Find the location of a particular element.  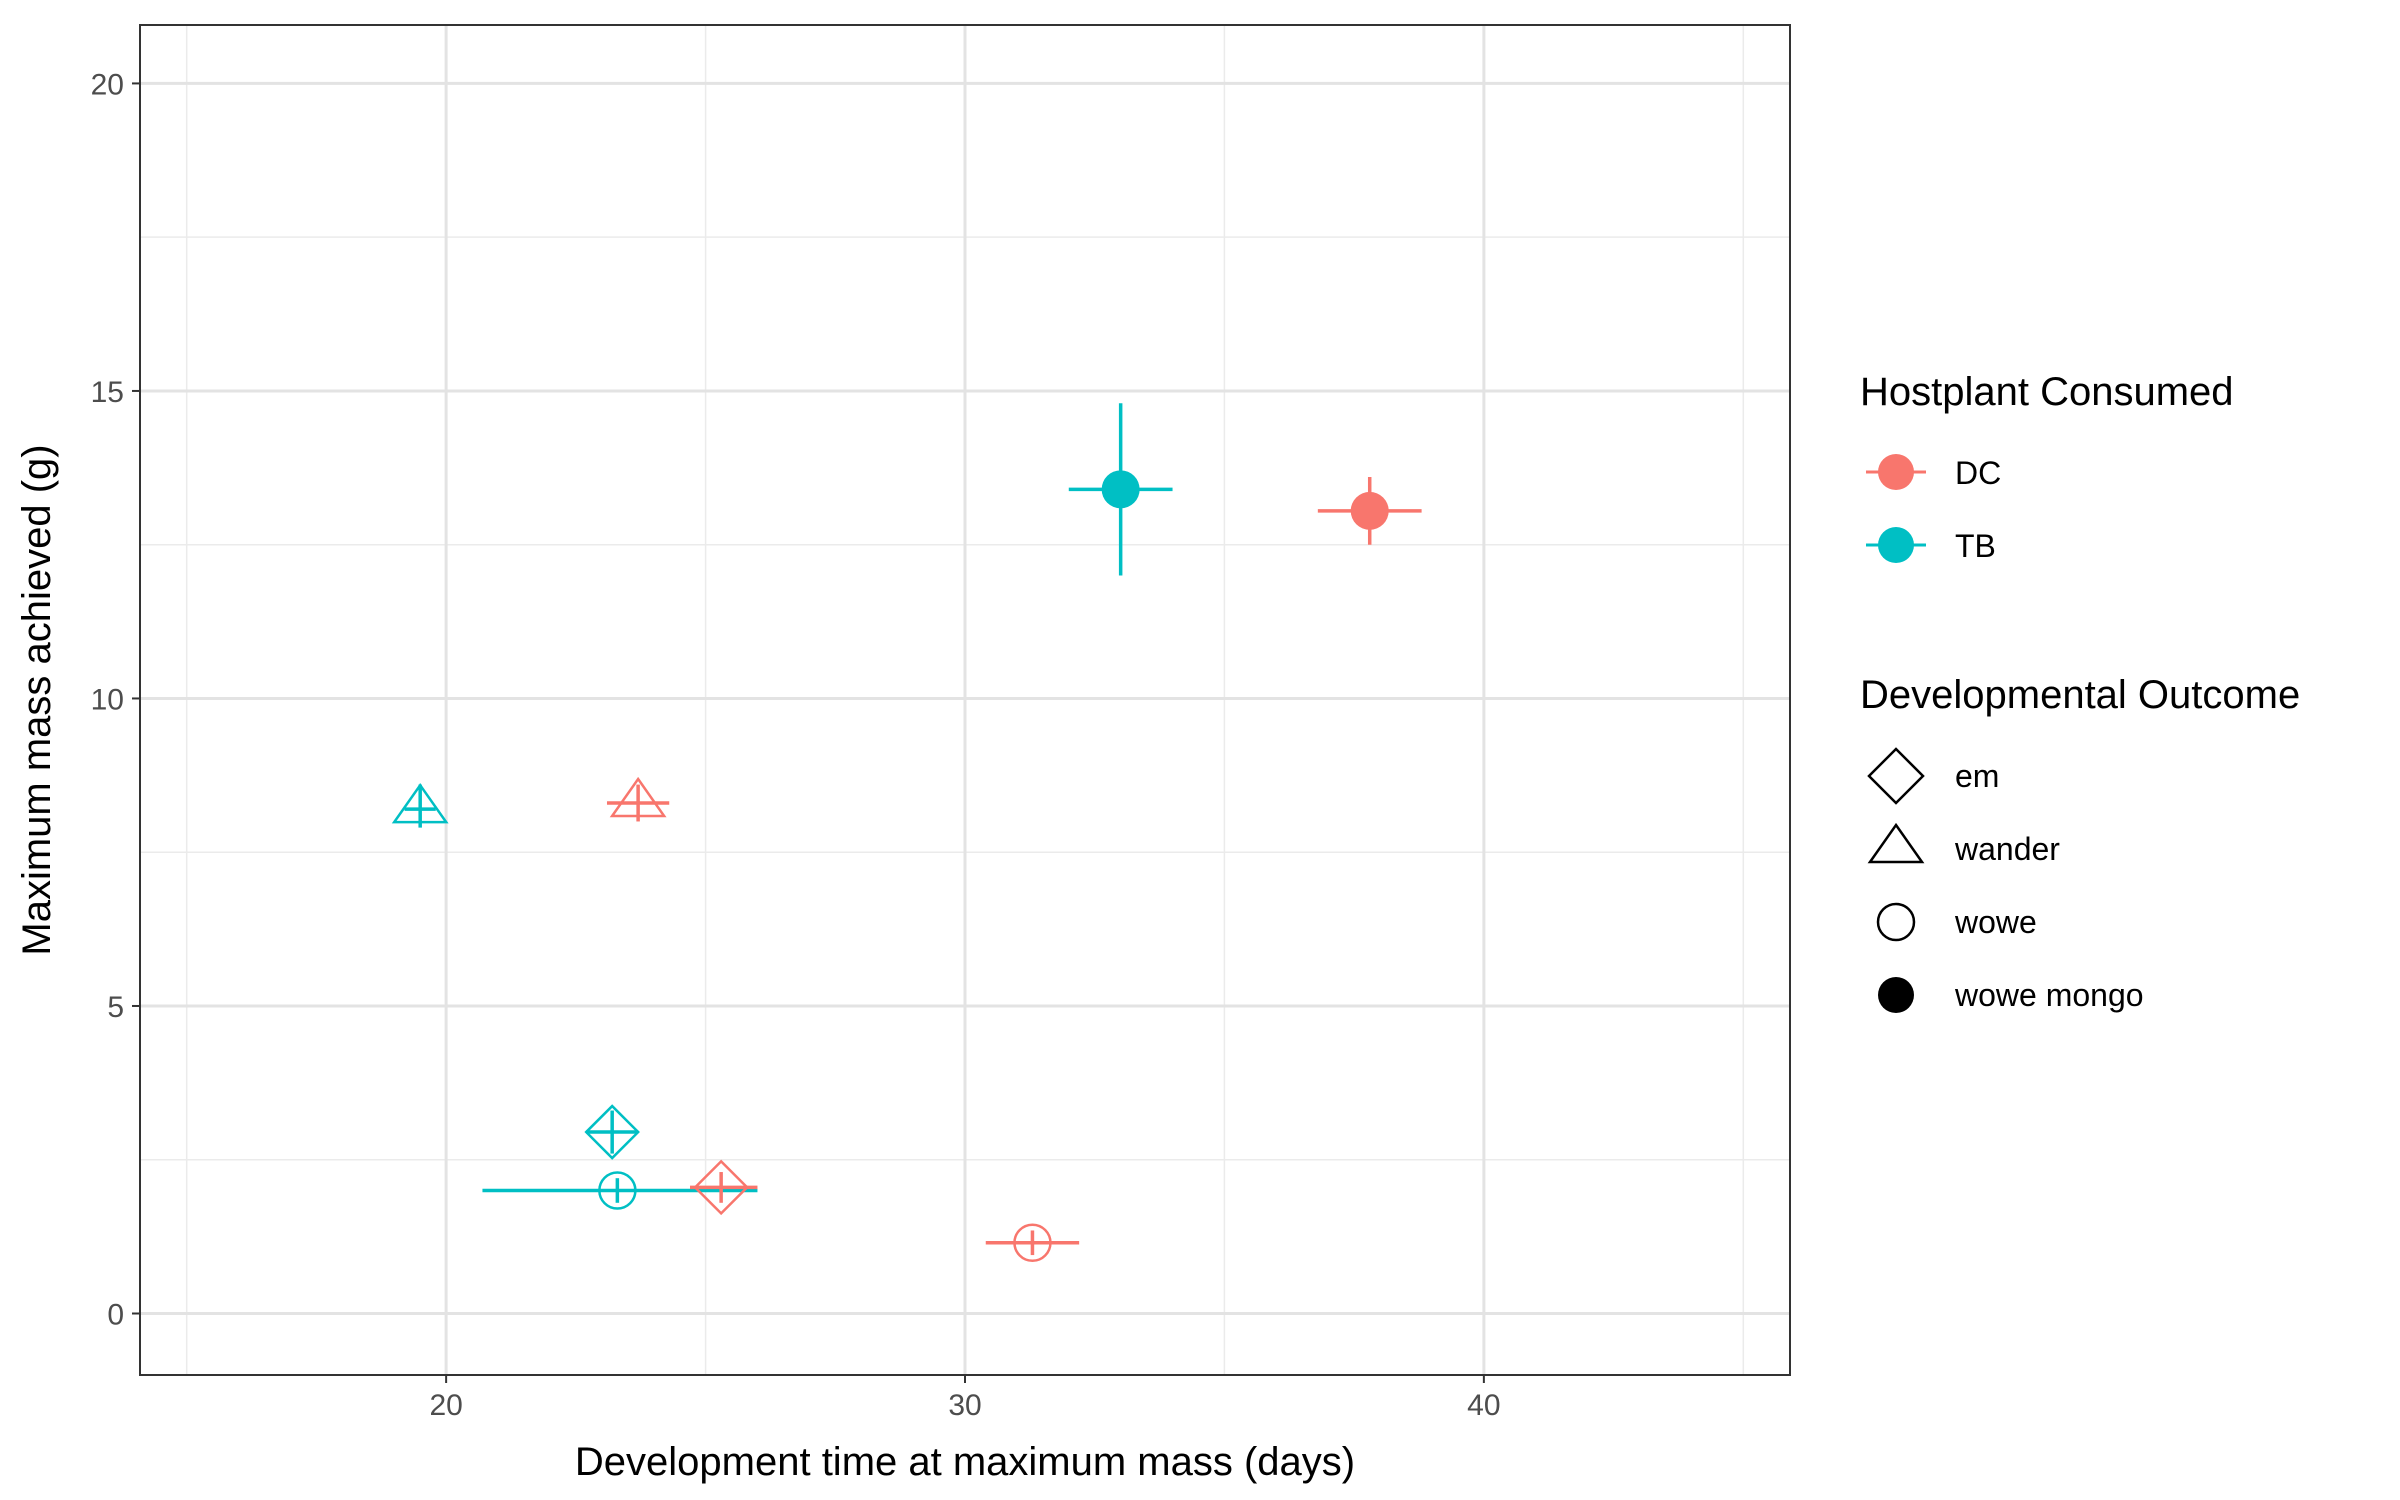

point-group-dc-wander is located at coordinates (638, 799).